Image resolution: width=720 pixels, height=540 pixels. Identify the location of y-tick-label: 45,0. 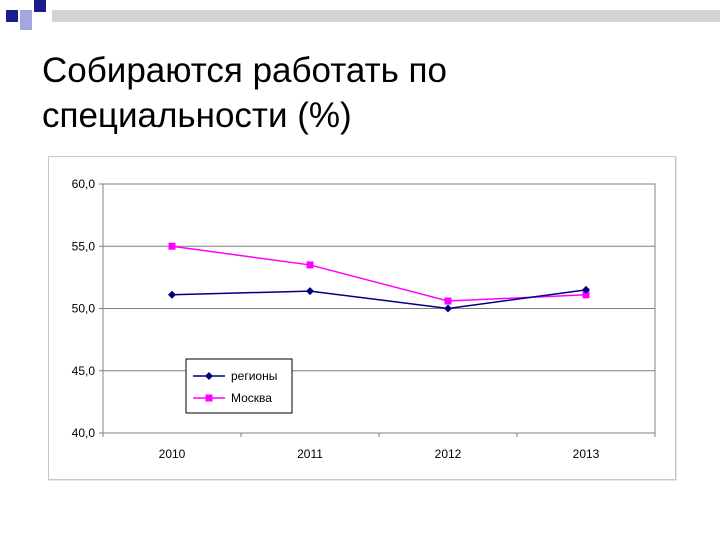
(84, 371).